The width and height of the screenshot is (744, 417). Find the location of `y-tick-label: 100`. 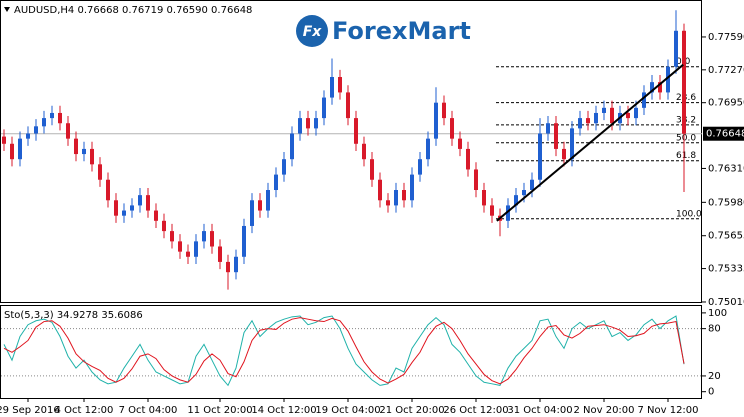

y-tick-label: 100 is located at coordinates (717, 313).